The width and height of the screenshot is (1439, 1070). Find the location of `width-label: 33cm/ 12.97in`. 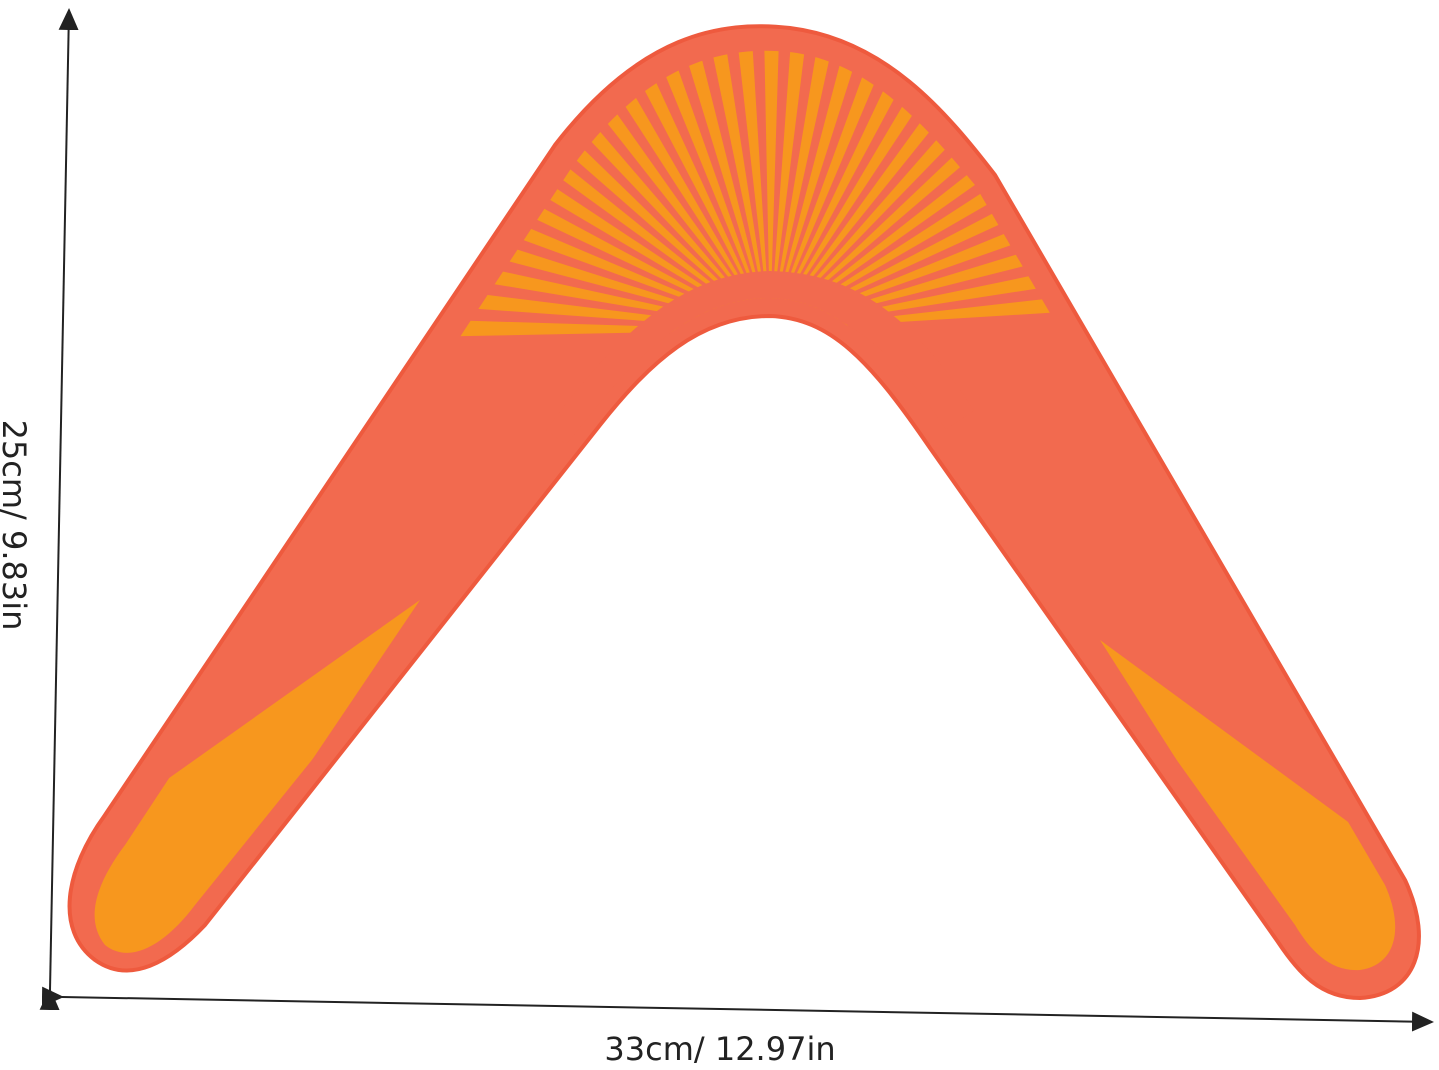

width-label: 33cm/ 12.97in is located at coordinates (720, 1049).